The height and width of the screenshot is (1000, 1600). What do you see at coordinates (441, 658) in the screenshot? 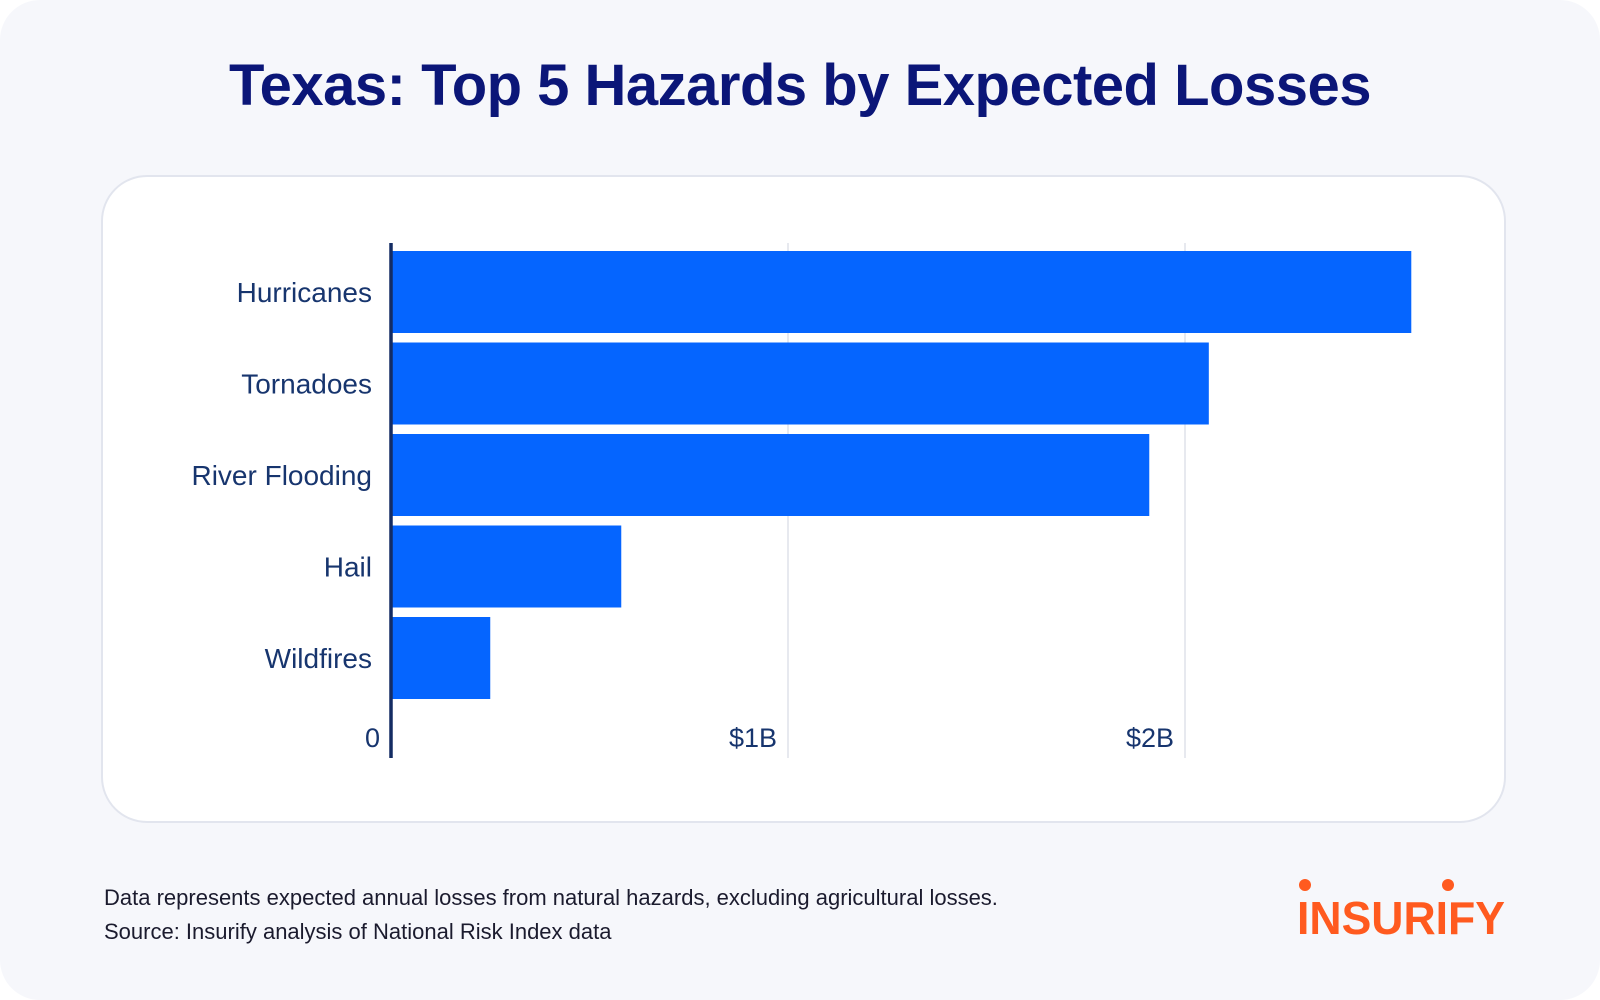
I see `bar-wildfires` at bounding box center [441, 658].